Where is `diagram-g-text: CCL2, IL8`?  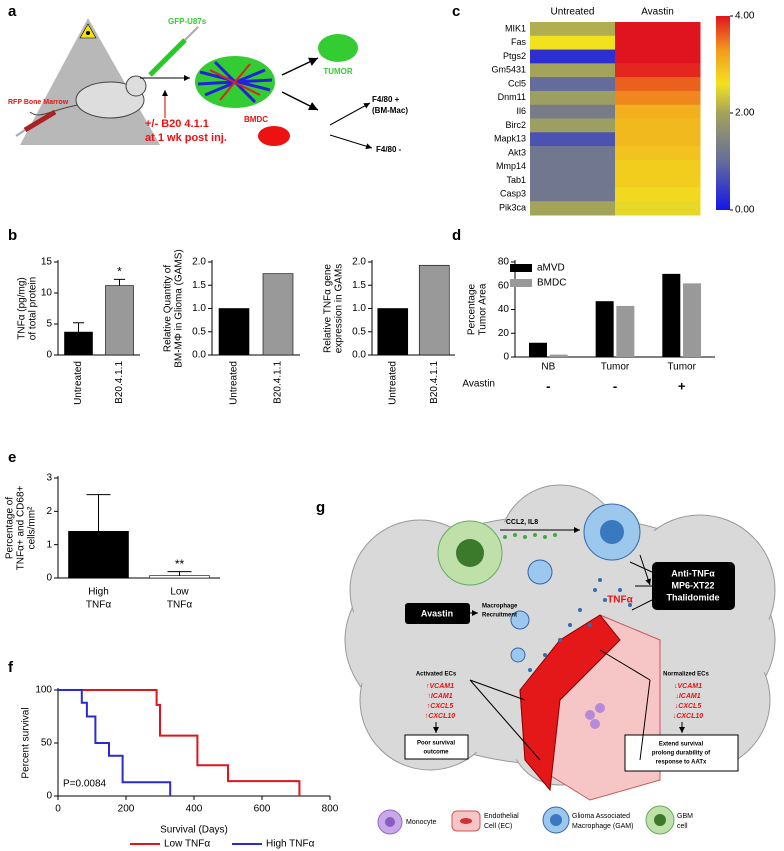 diagram-g-text: CCL2, IL8 is located at coordinates (522, 522).